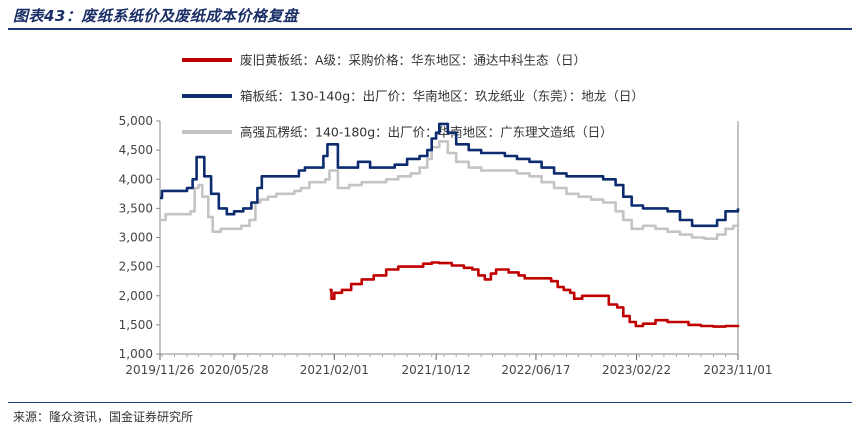 This screenshot has height=429, width=860. Describe the element at coordinates (430, 29) in the screenshot. I see `title-divider` at that location.